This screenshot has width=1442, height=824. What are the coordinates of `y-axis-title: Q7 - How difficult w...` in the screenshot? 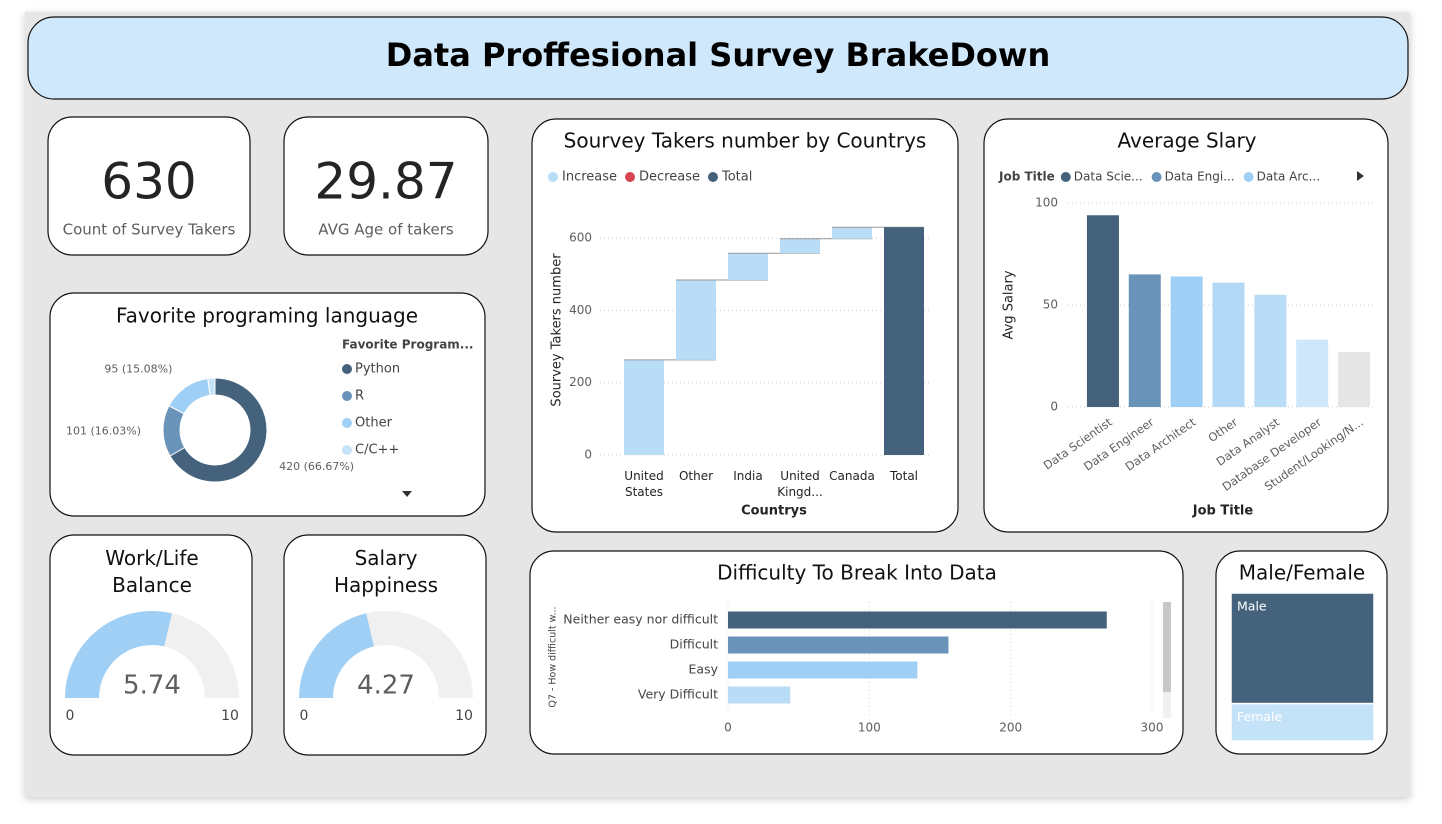 It's located at (553, 656).